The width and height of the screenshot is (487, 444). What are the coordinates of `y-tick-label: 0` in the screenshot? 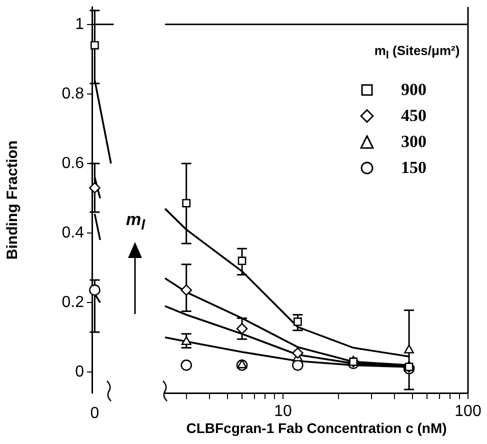 It's located at (79, 372).